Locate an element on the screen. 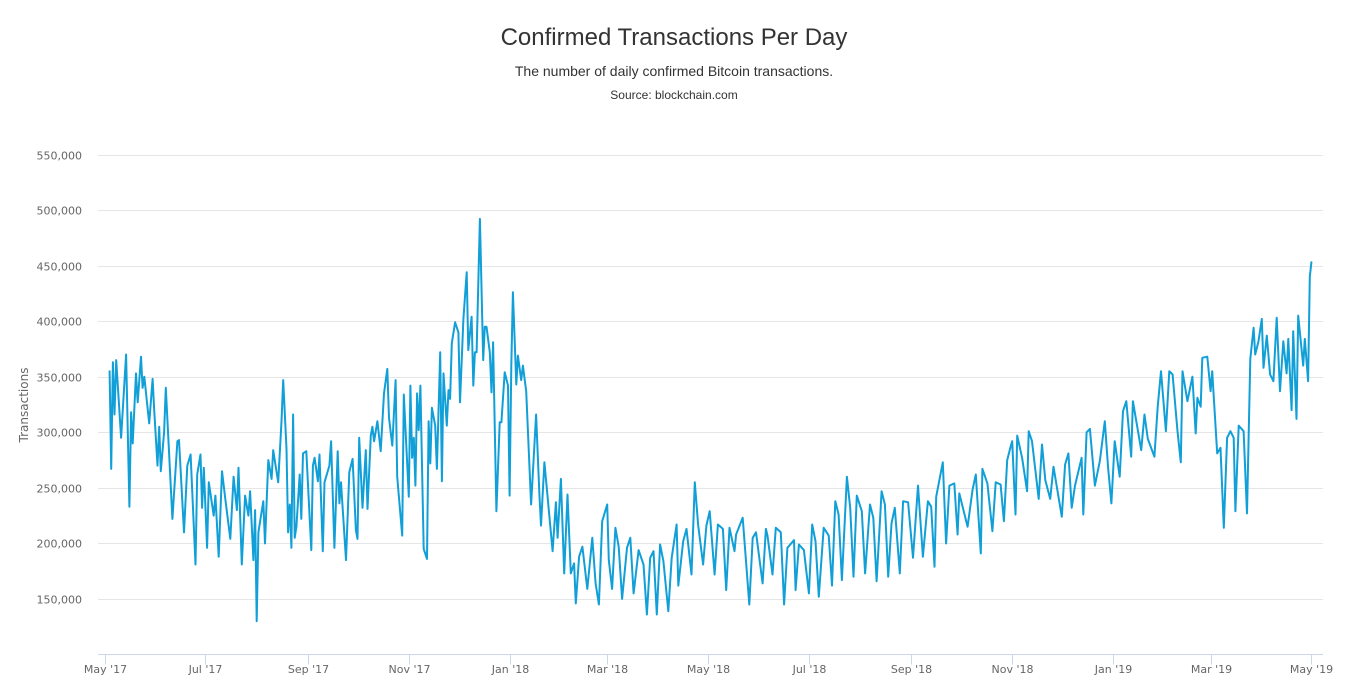  y-tick-label: 550,000 is located at coordinates (60, 156).